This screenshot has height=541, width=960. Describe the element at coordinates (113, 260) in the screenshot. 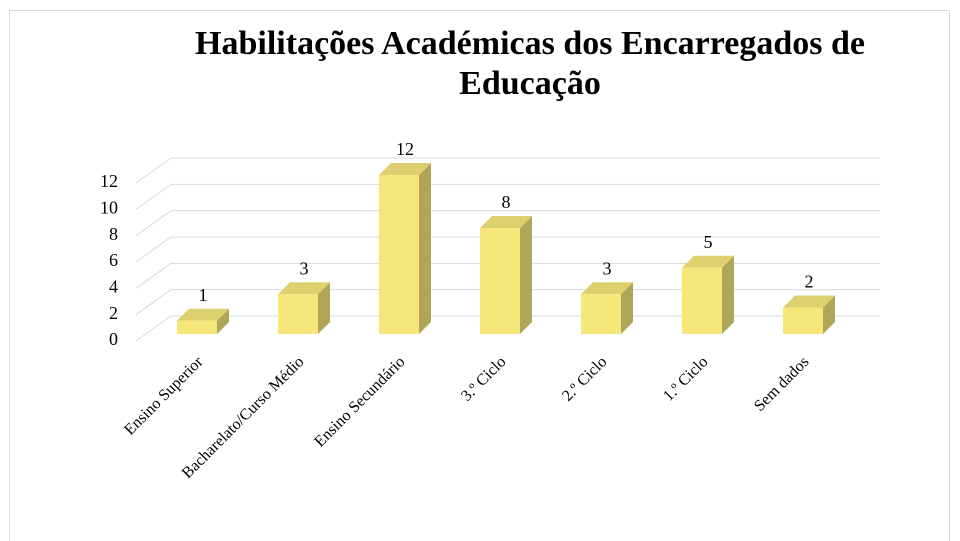

I see `y-tick-label: 6` at that location.